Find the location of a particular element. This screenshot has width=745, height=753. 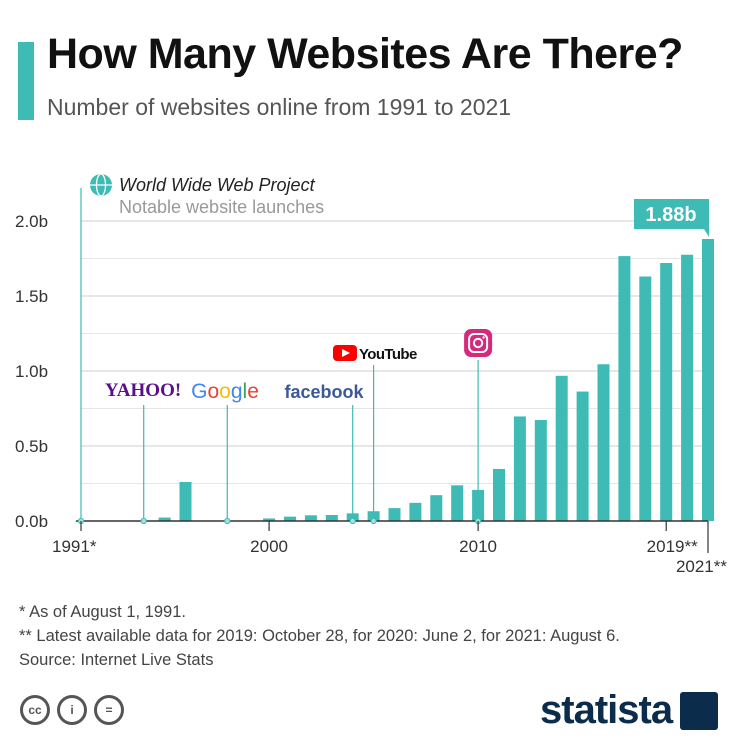

no-derivatives-icon: = is located at coordinates (109, 710).